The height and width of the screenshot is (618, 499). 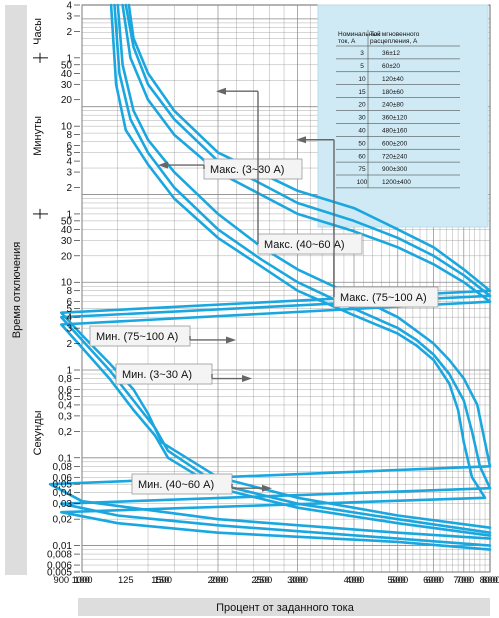 What do you see at coordinates (395, 131) in the screenshot?
I see `table-cell: 480±160` at bounding box center [395, 131].